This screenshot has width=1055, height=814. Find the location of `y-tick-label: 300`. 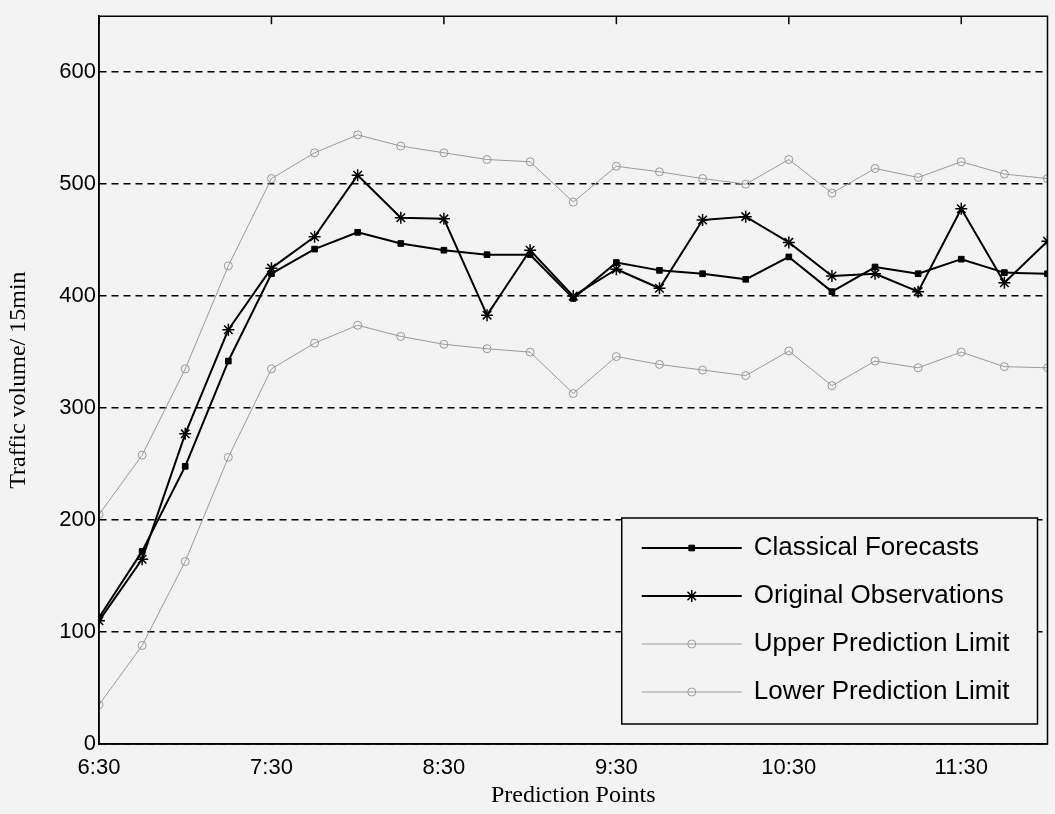

y-tick-label: 300 is located at coordinates (77, 407).